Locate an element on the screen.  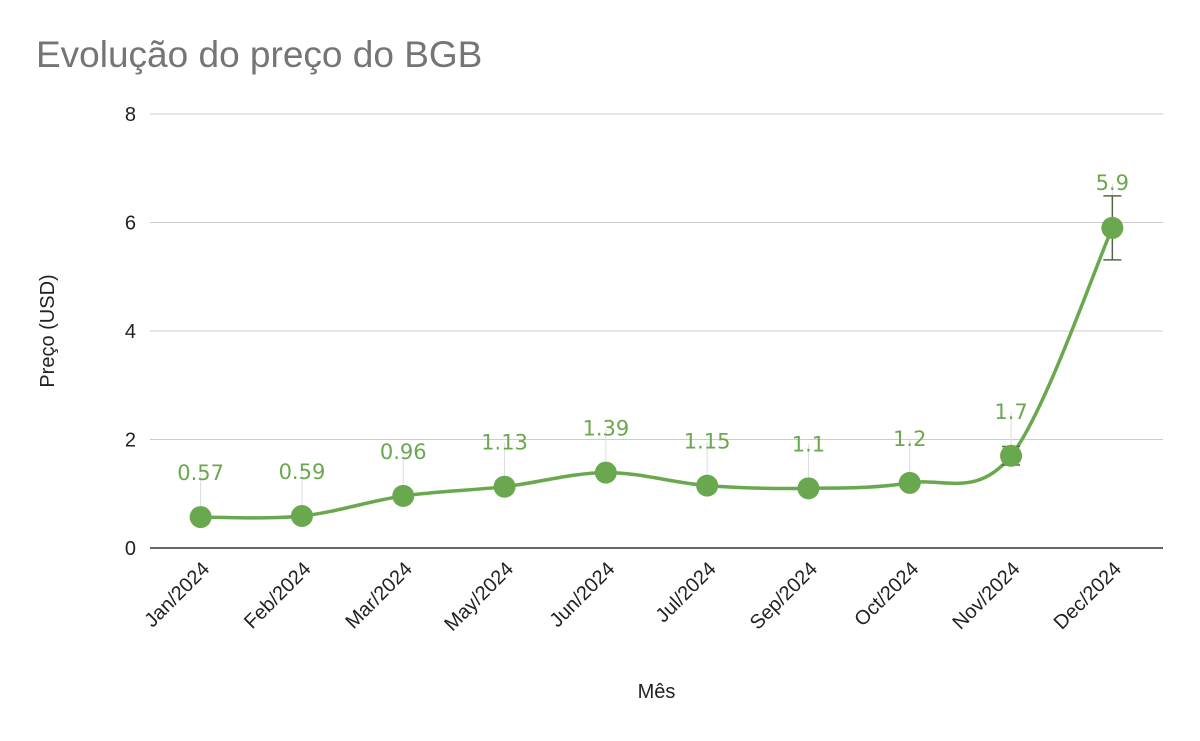
data-label: 0.96 is located at coordinates (403, 452).